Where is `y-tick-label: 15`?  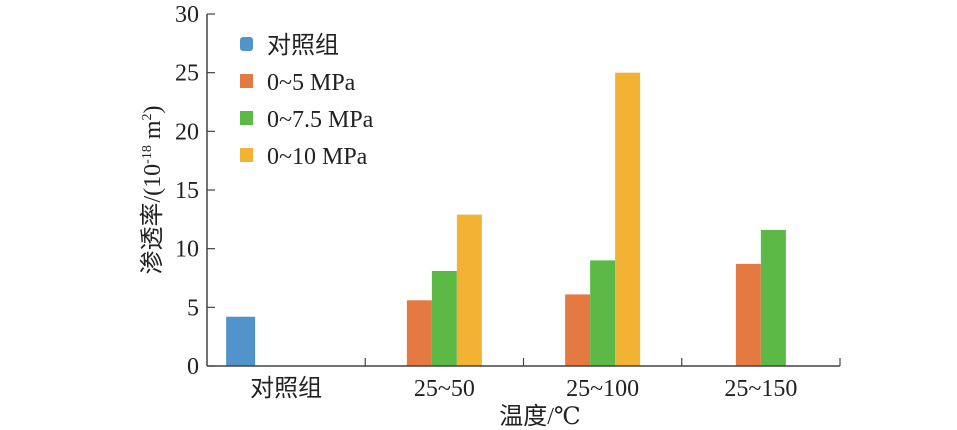 y-tick-label: 15 is located at coordinates (187, 191).